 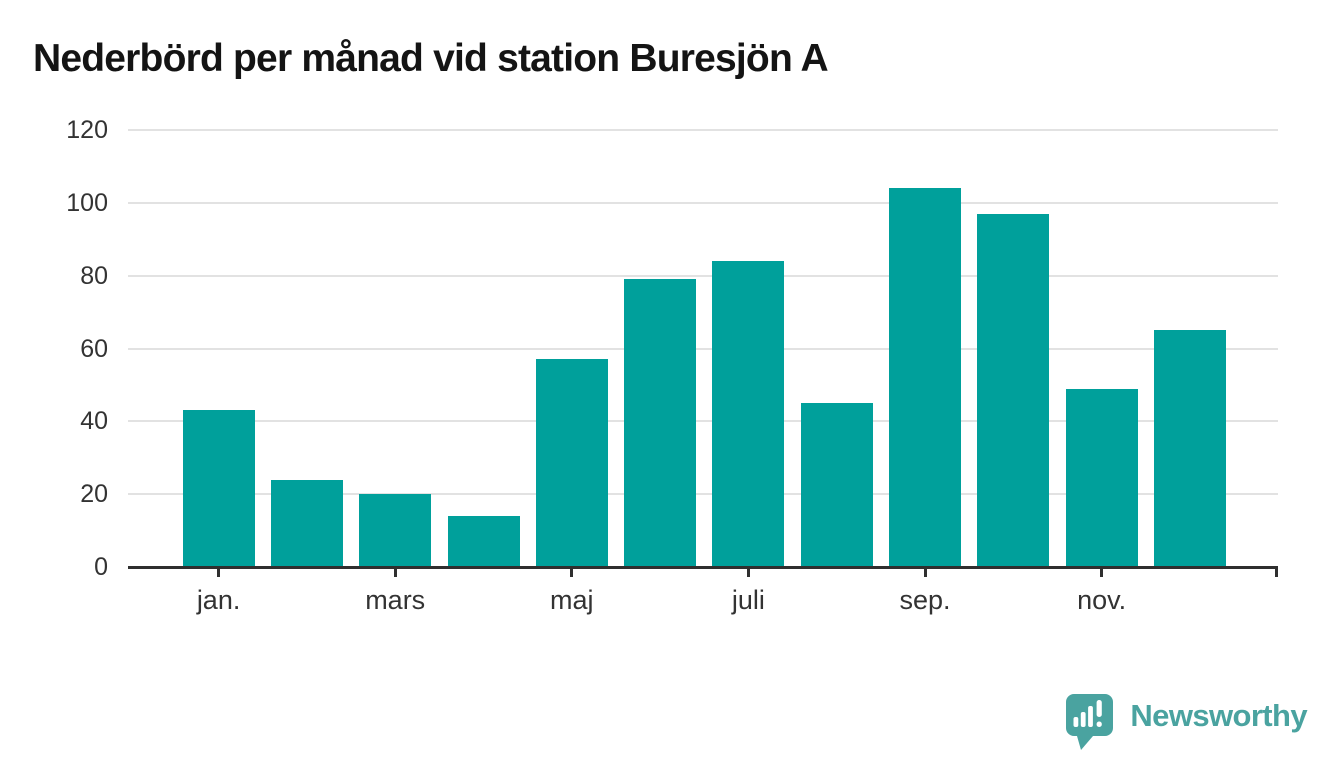 What do you see at coordinates (703, 567) in the screenshot?
I see `x-axis-line` at bounding box center [703, 567].